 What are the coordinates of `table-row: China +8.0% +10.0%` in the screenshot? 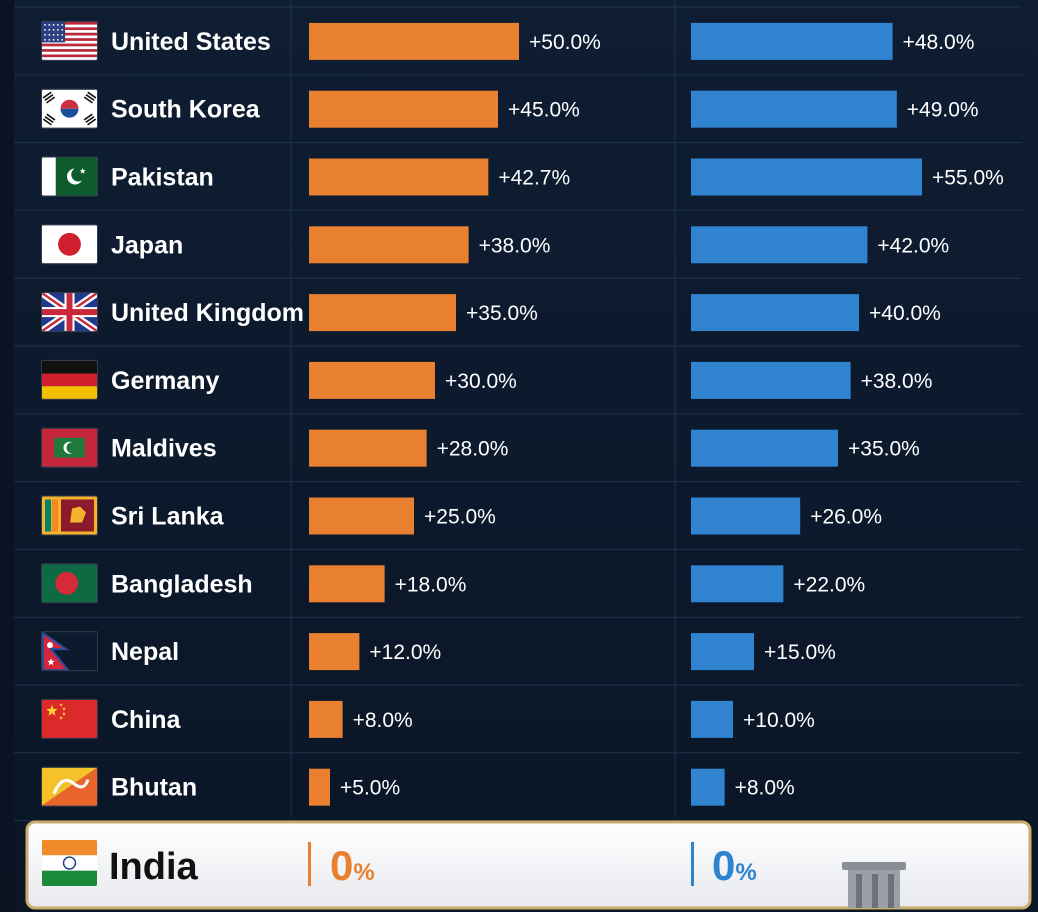 It's located at (518, 726).